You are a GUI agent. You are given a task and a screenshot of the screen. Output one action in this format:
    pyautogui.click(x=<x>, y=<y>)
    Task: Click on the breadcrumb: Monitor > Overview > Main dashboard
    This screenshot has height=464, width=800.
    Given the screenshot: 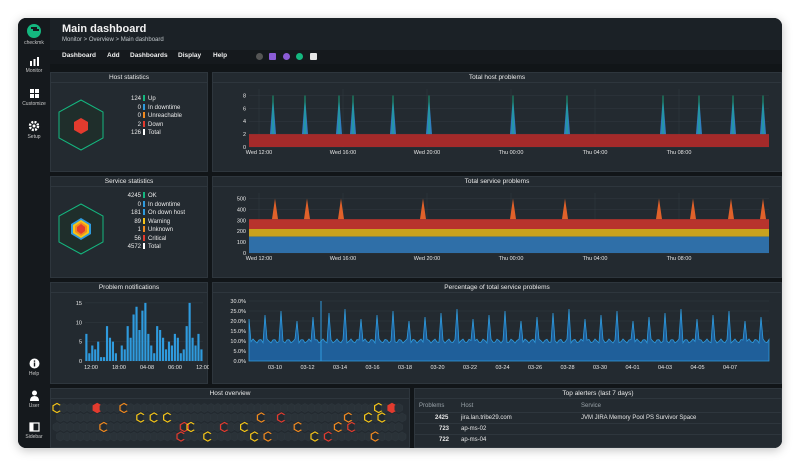 What is the action you would take?
    pyautogui.click(x=113, y=40)
    